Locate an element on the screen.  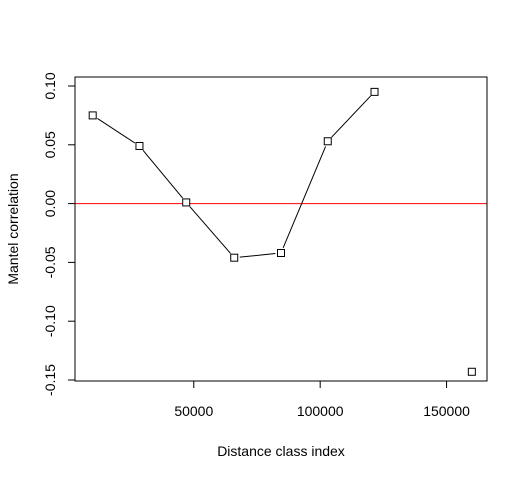
x-axis: 50000 100000 150000 is located at coordinates (322, 399).